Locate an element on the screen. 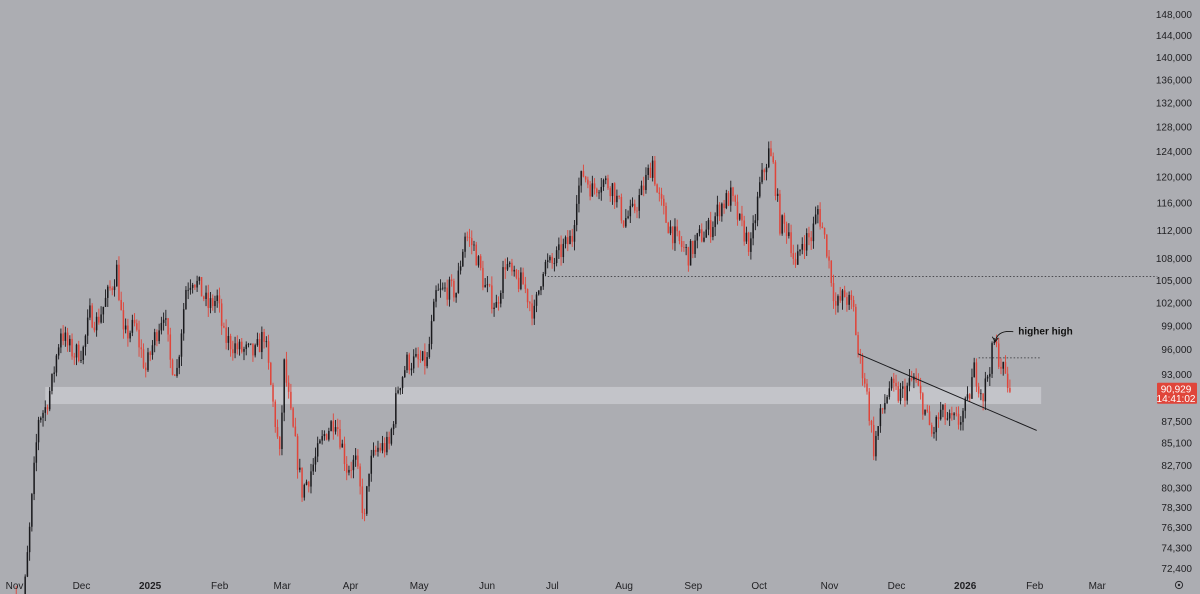 The width and height of the screenshot is (1200, 594). last-price-value: 90,929 is located at coordinates (1176, 389).